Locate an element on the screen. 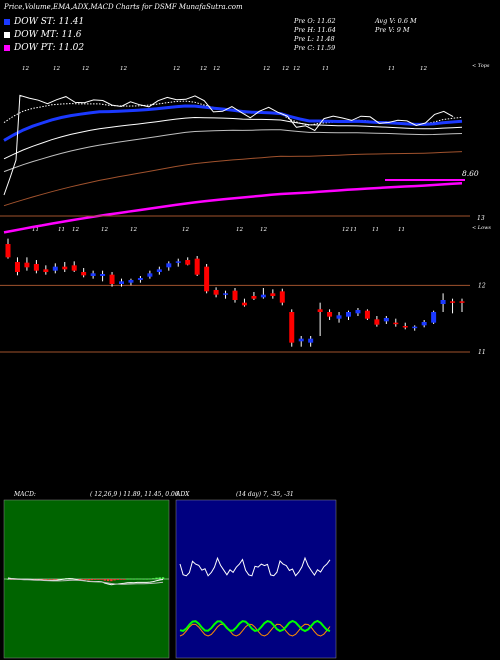  macd-panel: MACD: ( 12,26,9 ) 11.89, 11.45, 0.06 is located at coordinates (91, 575).